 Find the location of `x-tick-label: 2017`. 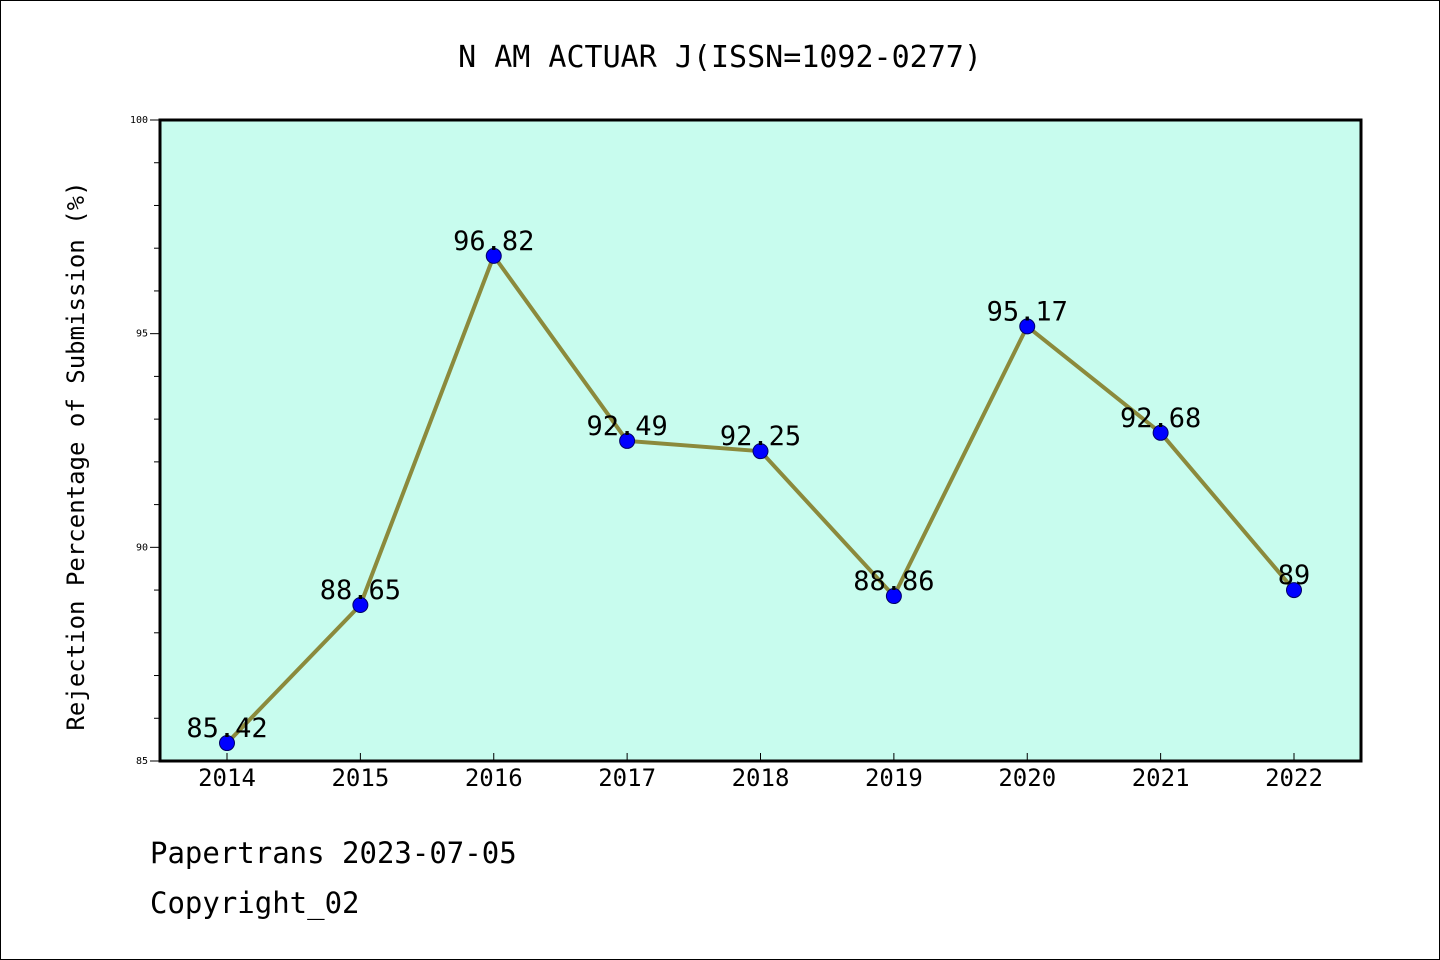

x-tick-label: 2017 is located at coordinates (627, 778).